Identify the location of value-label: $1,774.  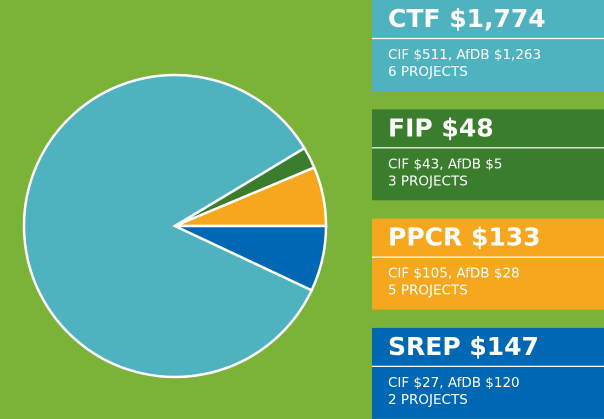
(497, 18).